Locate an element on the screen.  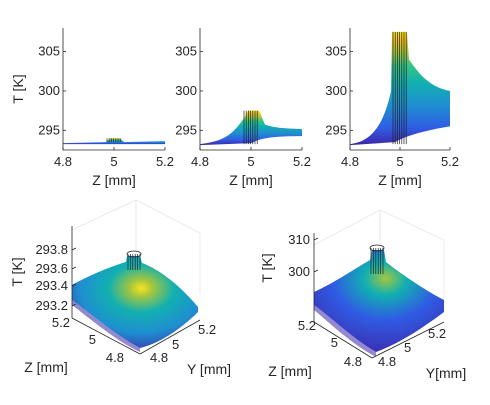
y-axis-label: T [K] is located at coordinates (18, 88).